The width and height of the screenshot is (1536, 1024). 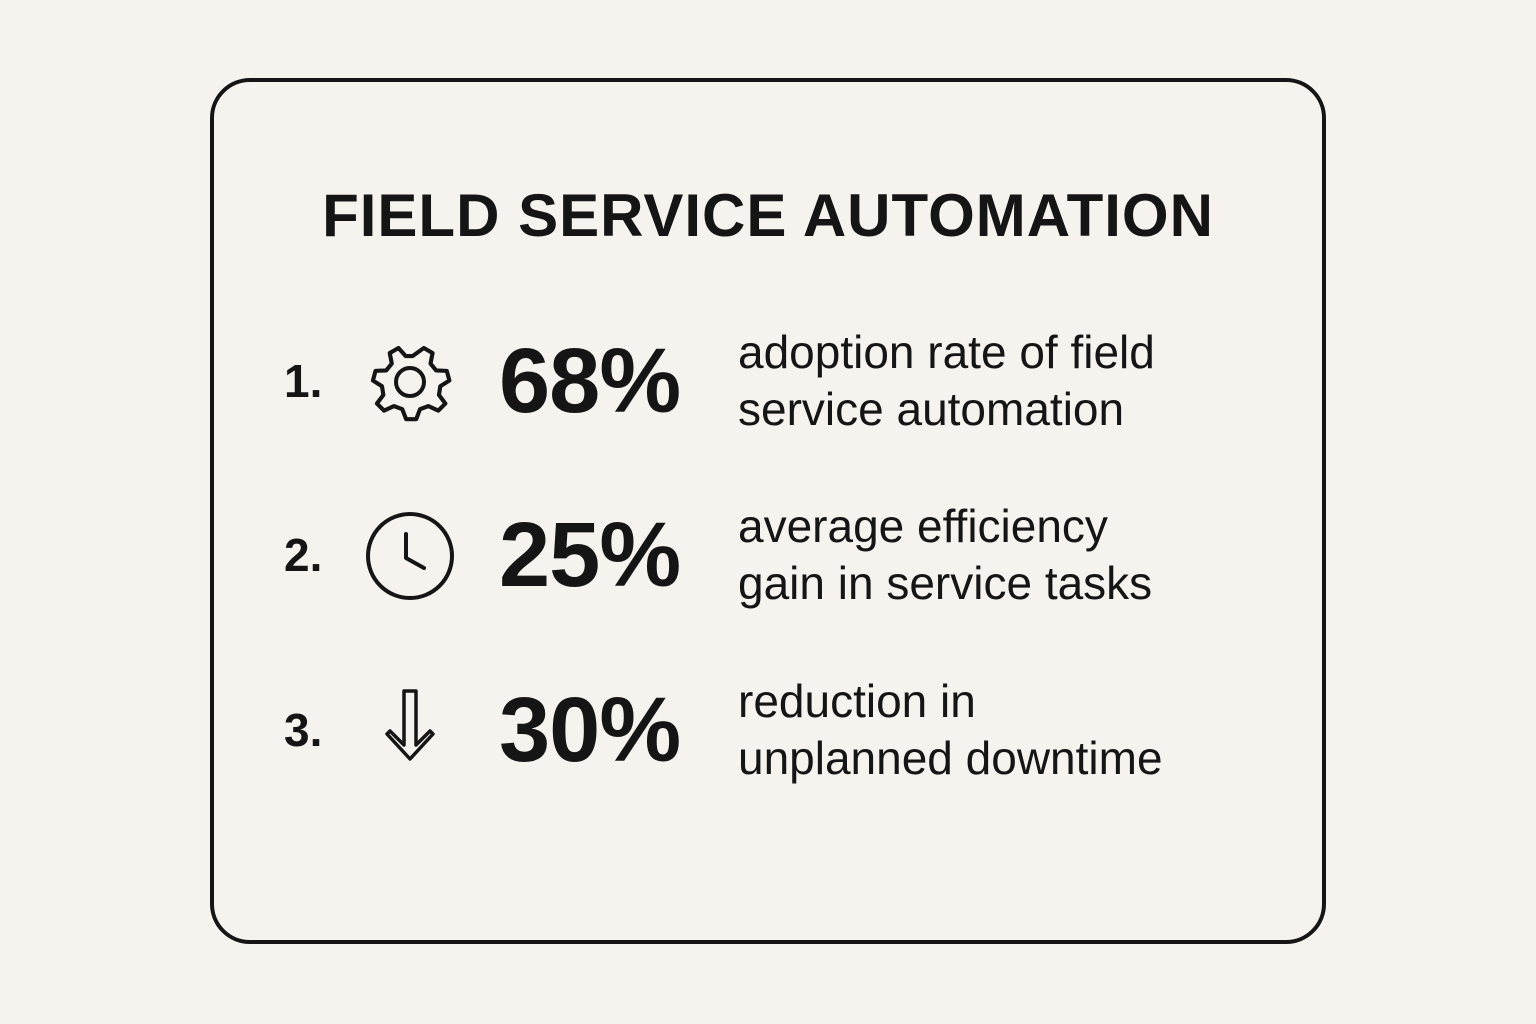 What do you see at coordinates (303, 555) in the screenshot?
I see `stat-index: 2.` at bounding box center [303, 555].